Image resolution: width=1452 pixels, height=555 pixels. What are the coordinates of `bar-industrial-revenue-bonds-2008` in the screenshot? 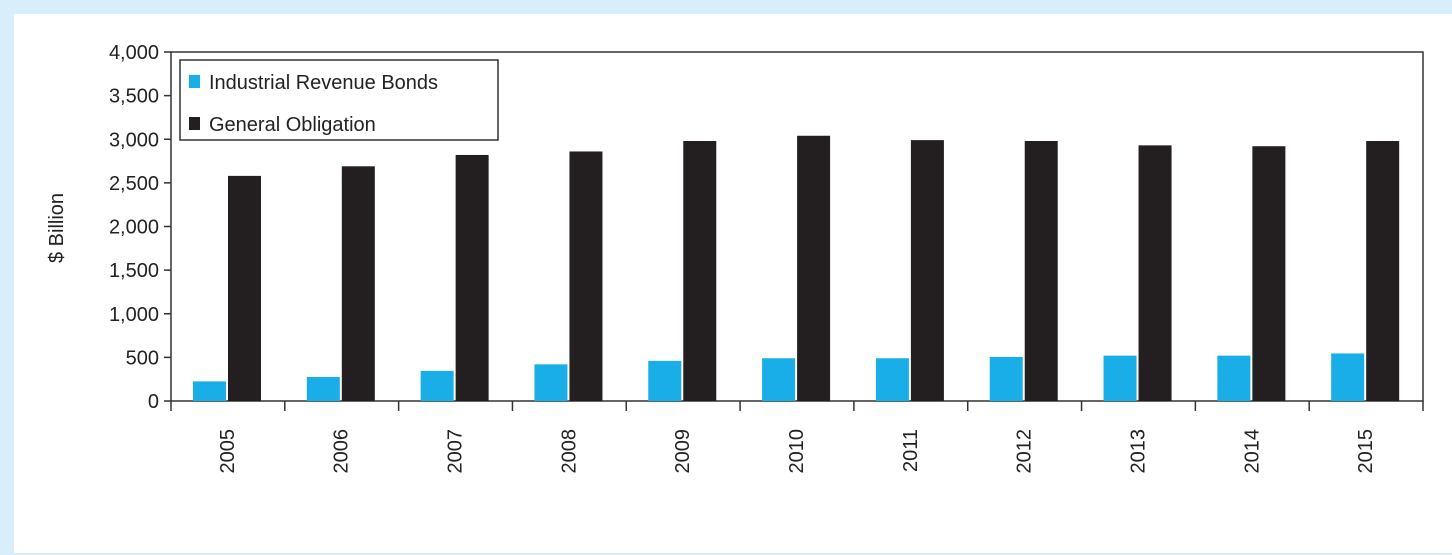 It's located at (551, 382).